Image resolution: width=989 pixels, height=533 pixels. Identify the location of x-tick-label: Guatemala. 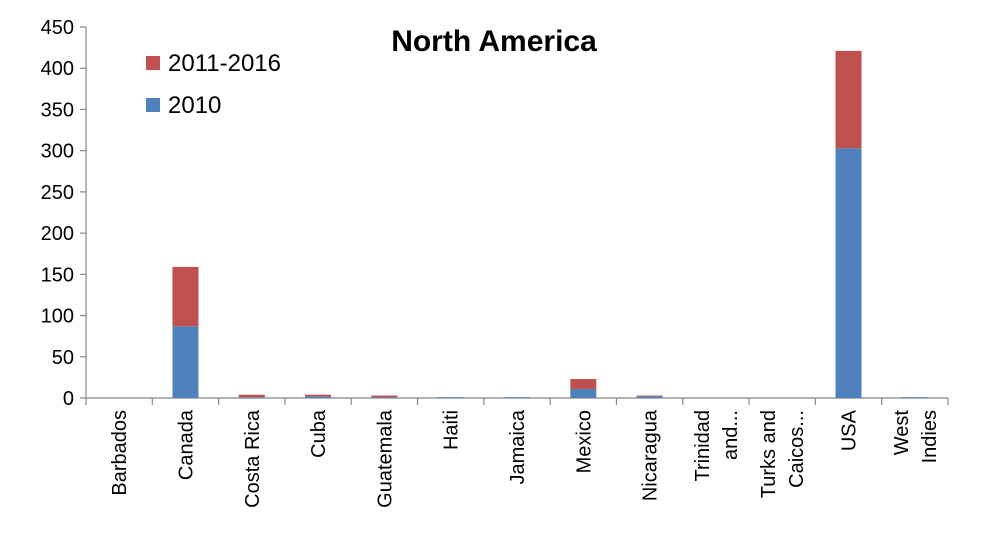
(385, 458).